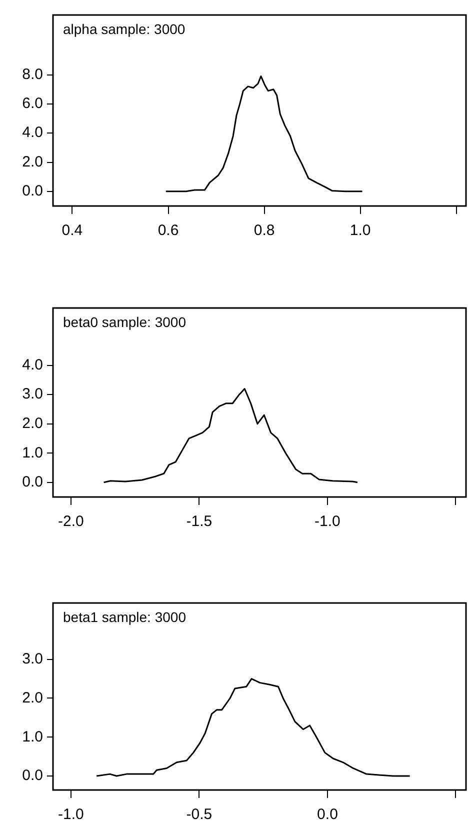 This screenshot has height=829, width=469. Describe the element at coordinates (264, 231) in the screenshot. I see `x-tick-label: 0.8` at that location.